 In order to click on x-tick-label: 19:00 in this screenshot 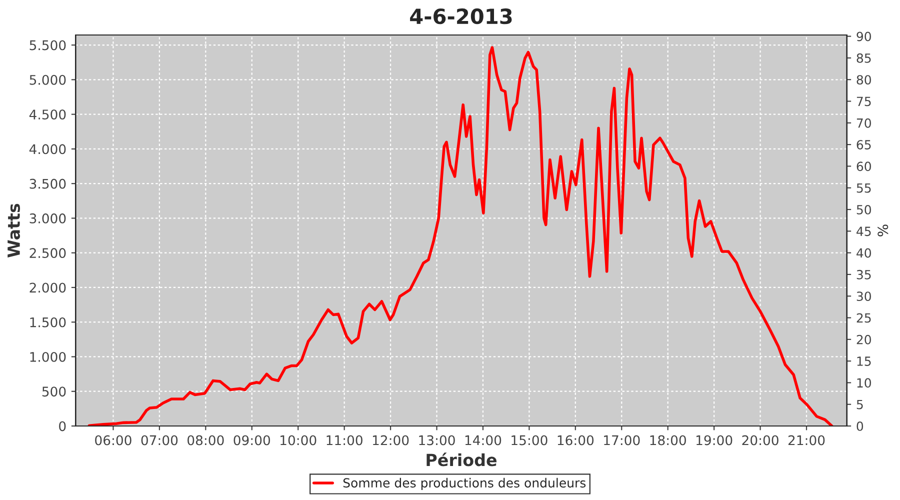, I will do `click(714, 440)`.